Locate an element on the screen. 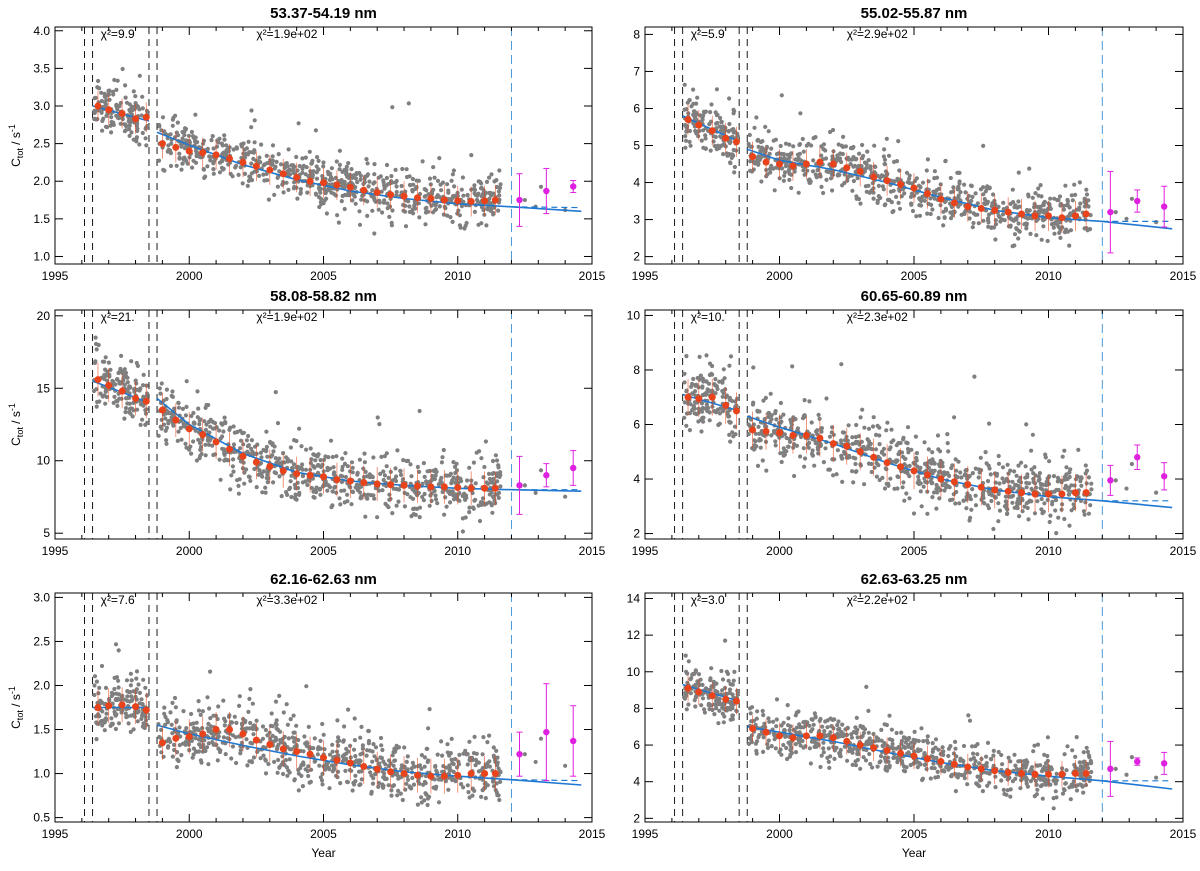 The image size is (1200, 871). extra-point is located at coordinates (546, 191).